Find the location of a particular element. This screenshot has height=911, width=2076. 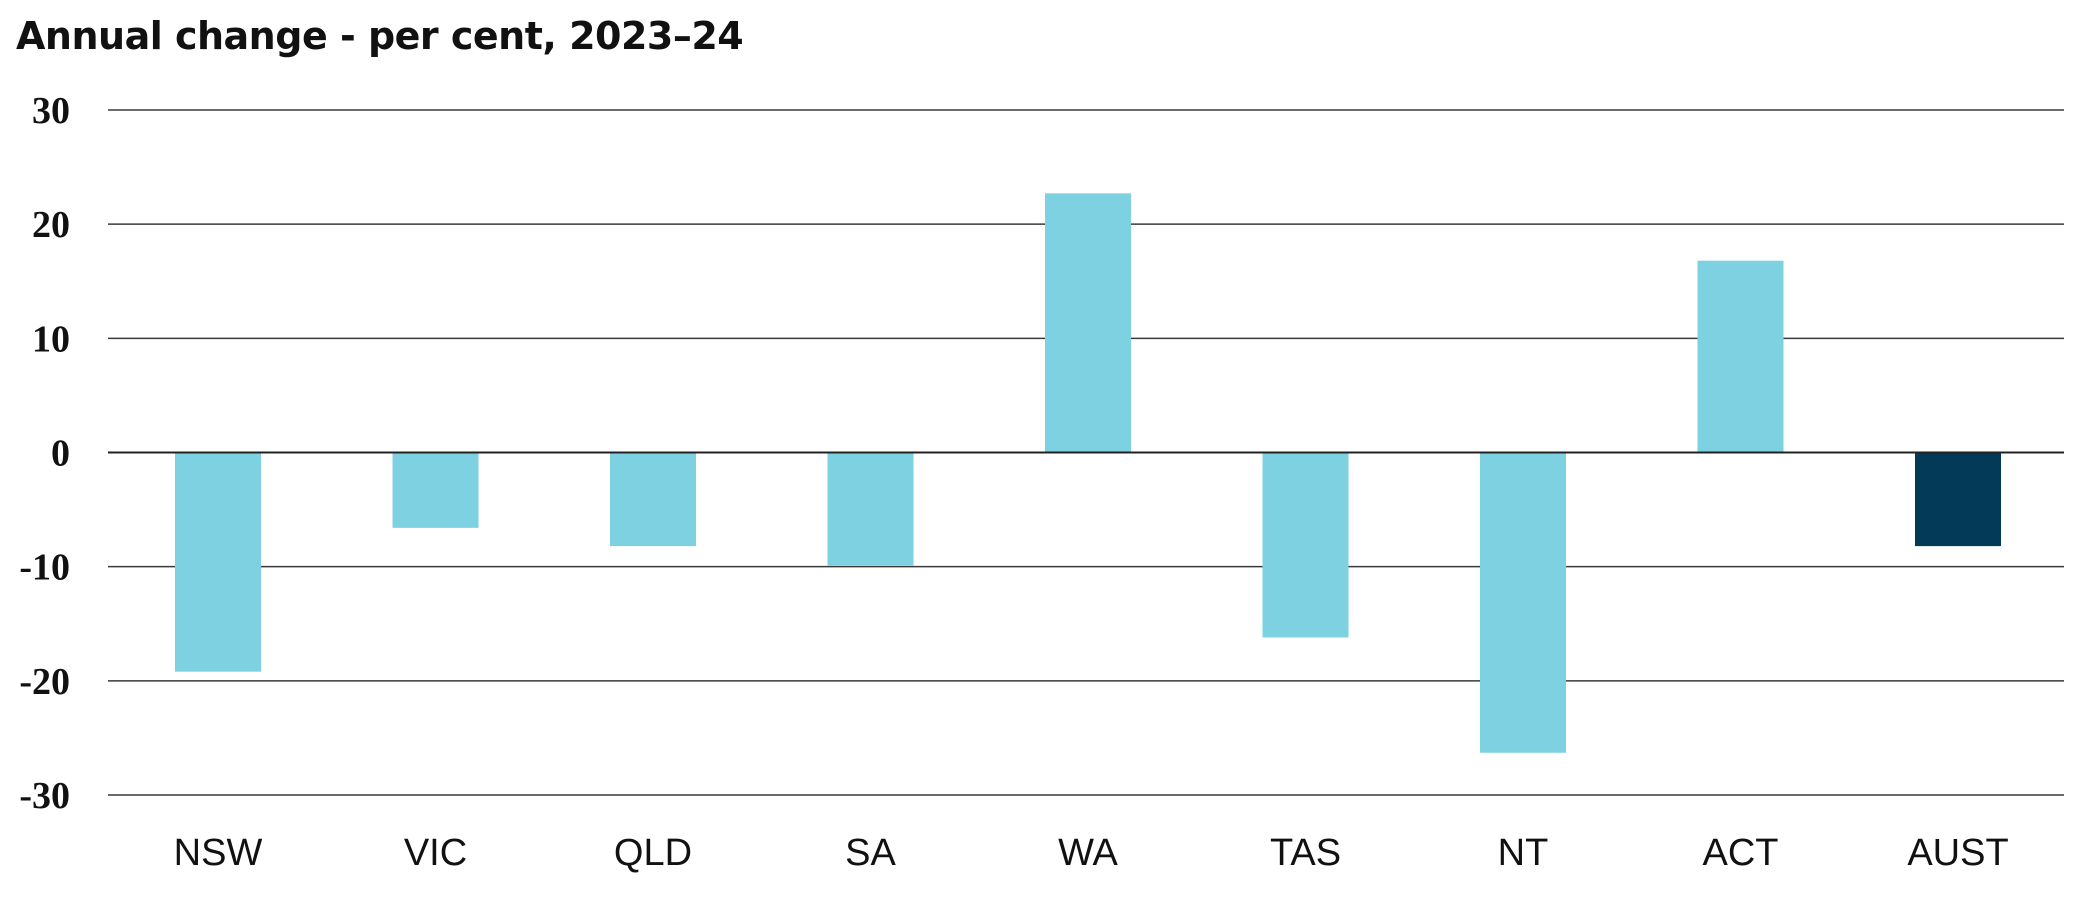

y-tick-label: -20 is located at coordinates (44, 682).